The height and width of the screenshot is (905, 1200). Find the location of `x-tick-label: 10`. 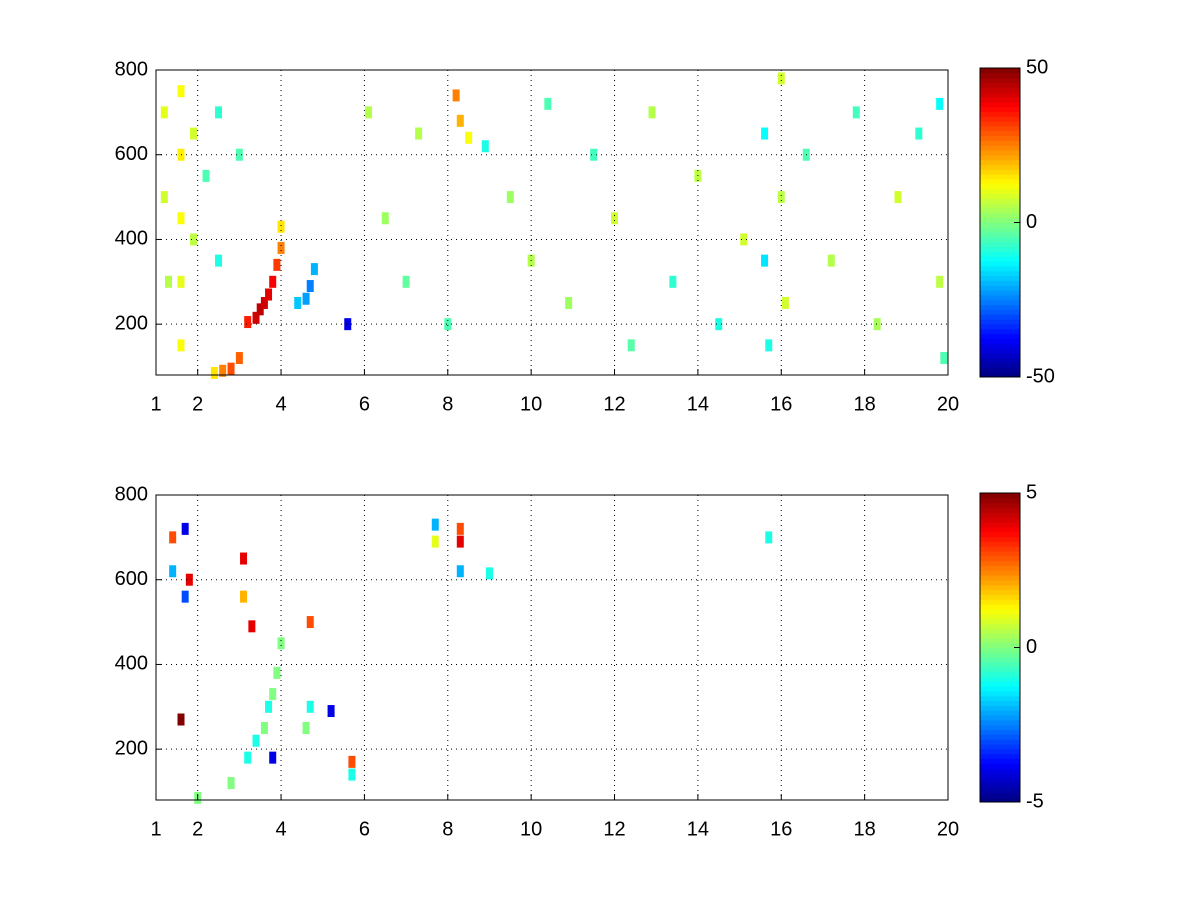

x-tick-label: 10 is located at coordinates (531, 829).